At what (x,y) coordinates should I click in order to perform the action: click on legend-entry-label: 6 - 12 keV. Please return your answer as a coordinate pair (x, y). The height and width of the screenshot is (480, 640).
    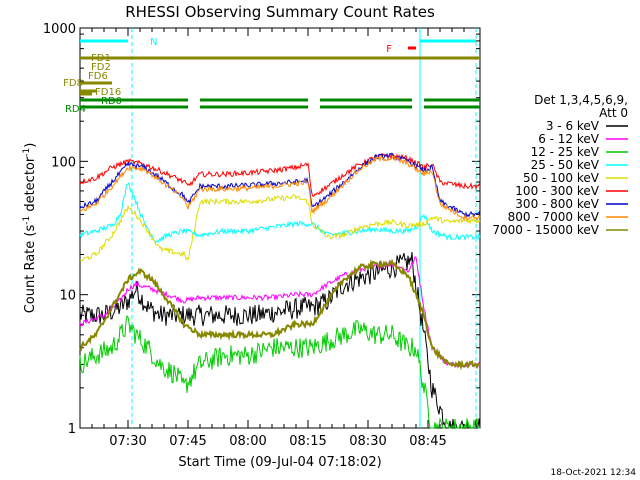
    Looking at the image, I should click on (569, 139).